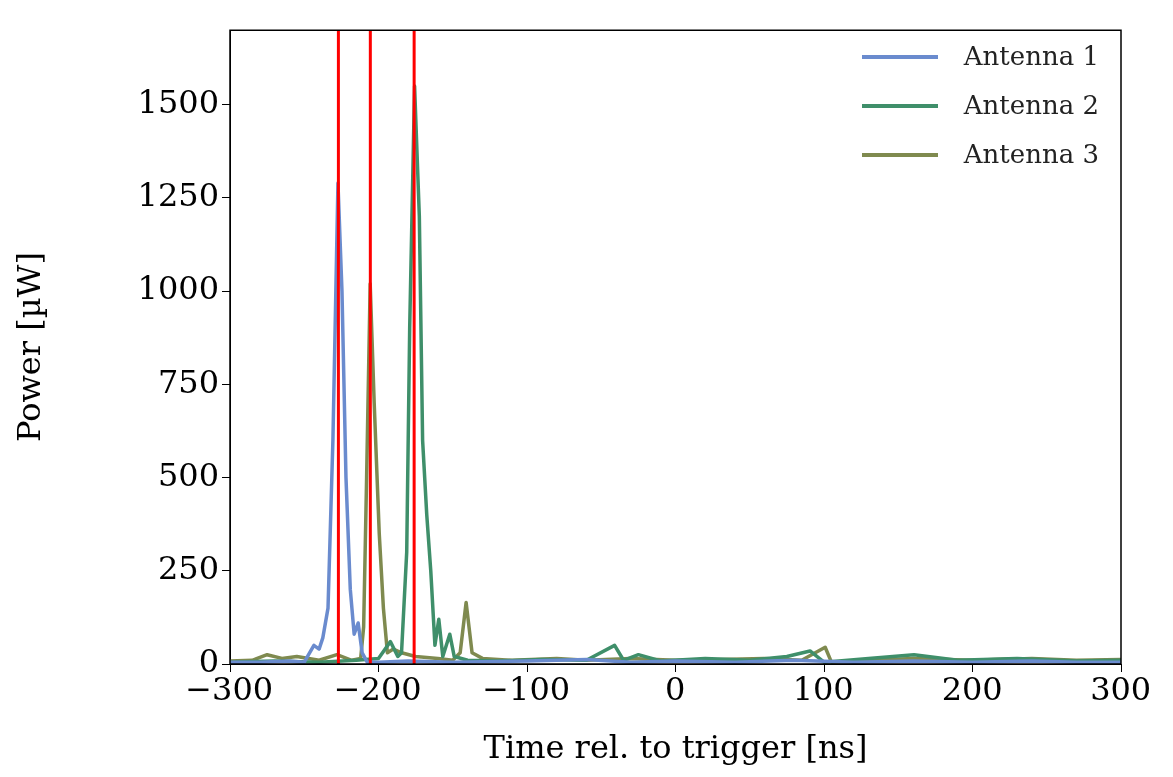  What do you see at coordinates (178, 288) in the screenshot?
I see `y-tick-label: 1000` at bounding box center [178, 288].